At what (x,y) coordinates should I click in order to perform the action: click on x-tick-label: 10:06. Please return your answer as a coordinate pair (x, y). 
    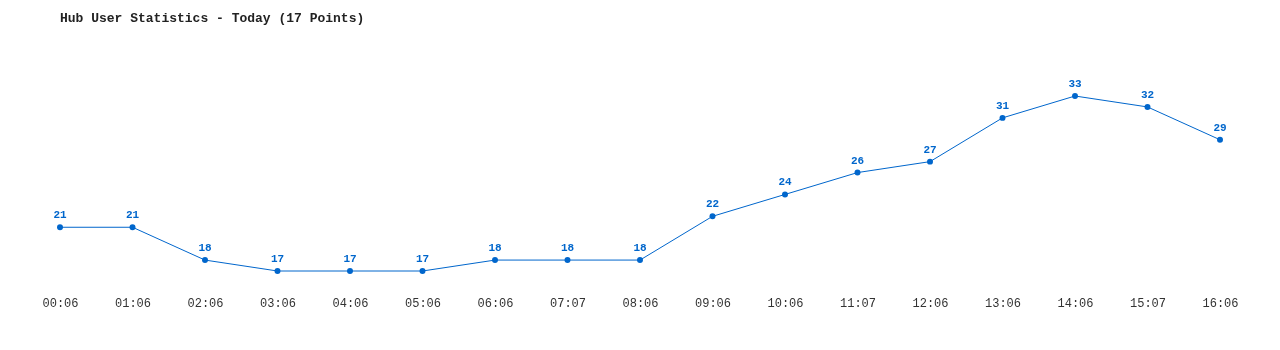
    Looking at the image, I should click on (785, 303).